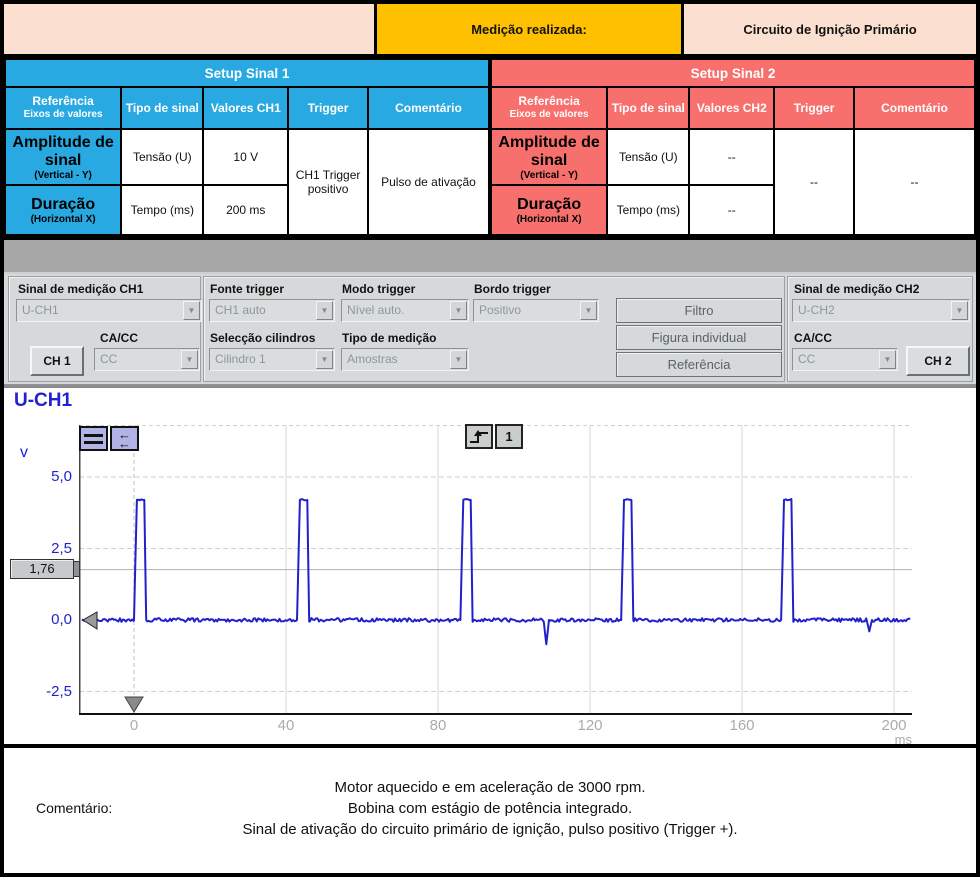  I want to click on trigger-channel-button: 1, so click(509, 436).